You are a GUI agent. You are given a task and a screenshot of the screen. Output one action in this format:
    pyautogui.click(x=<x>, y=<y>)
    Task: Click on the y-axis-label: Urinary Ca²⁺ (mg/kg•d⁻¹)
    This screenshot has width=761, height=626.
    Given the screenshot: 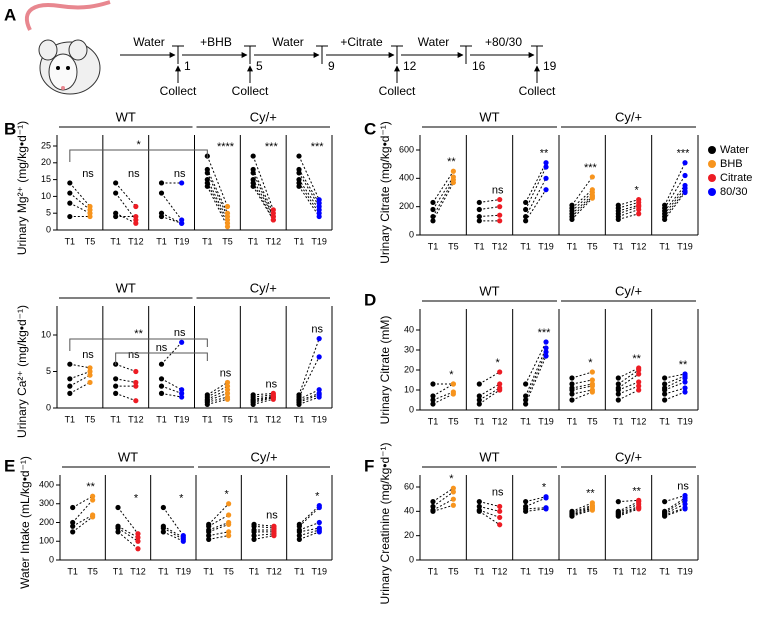 What is the action you would take?
    pyautogui.click(x=22, y=371)
    